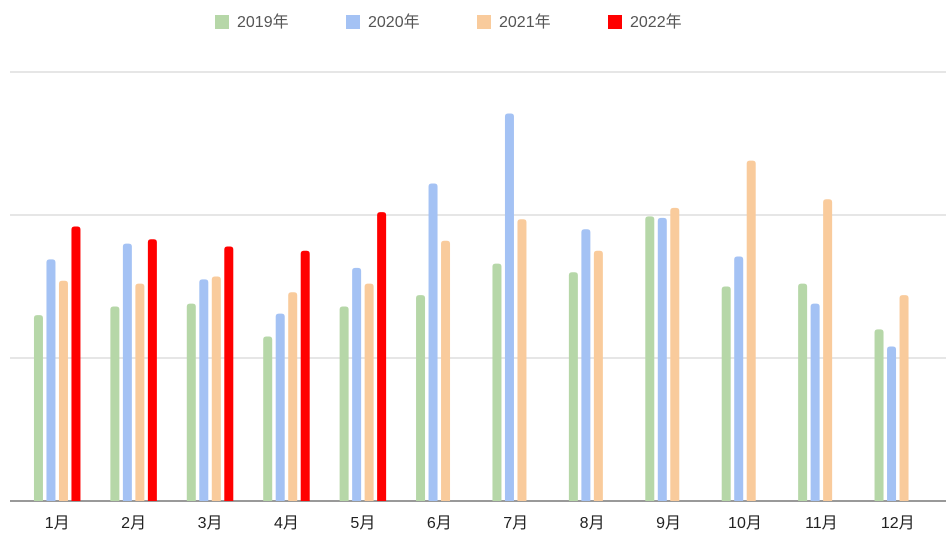 Image resolution: width=946 pixels, height=535 pixels. I want to click on x-tick-label: 1月, so click(57, 523).